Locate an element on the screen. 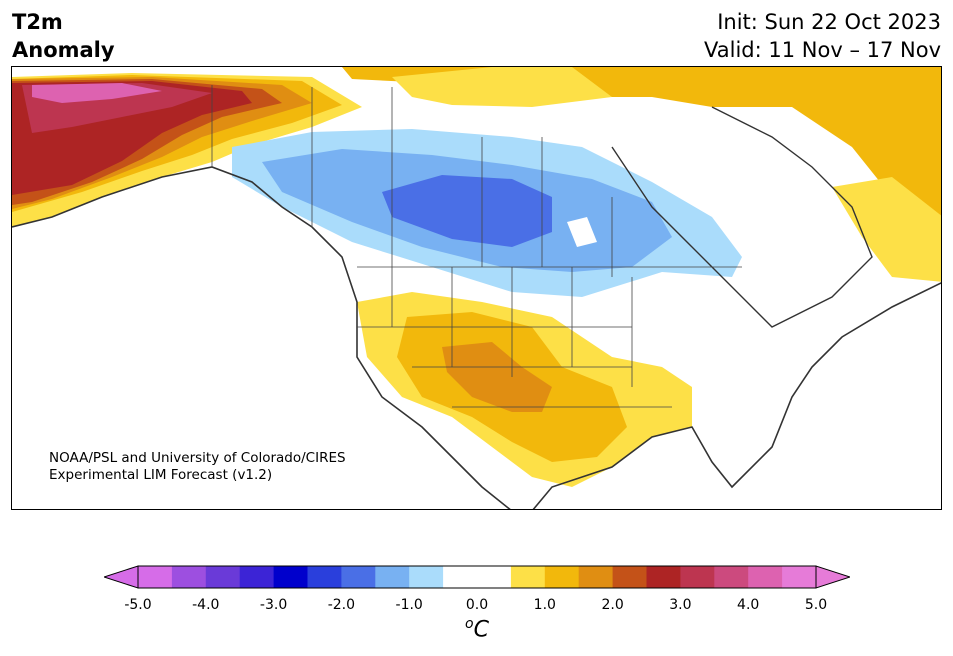 The width and height of the screenshot is (953, 656). arctic-yellow-region is located at coordinates (502, 87).